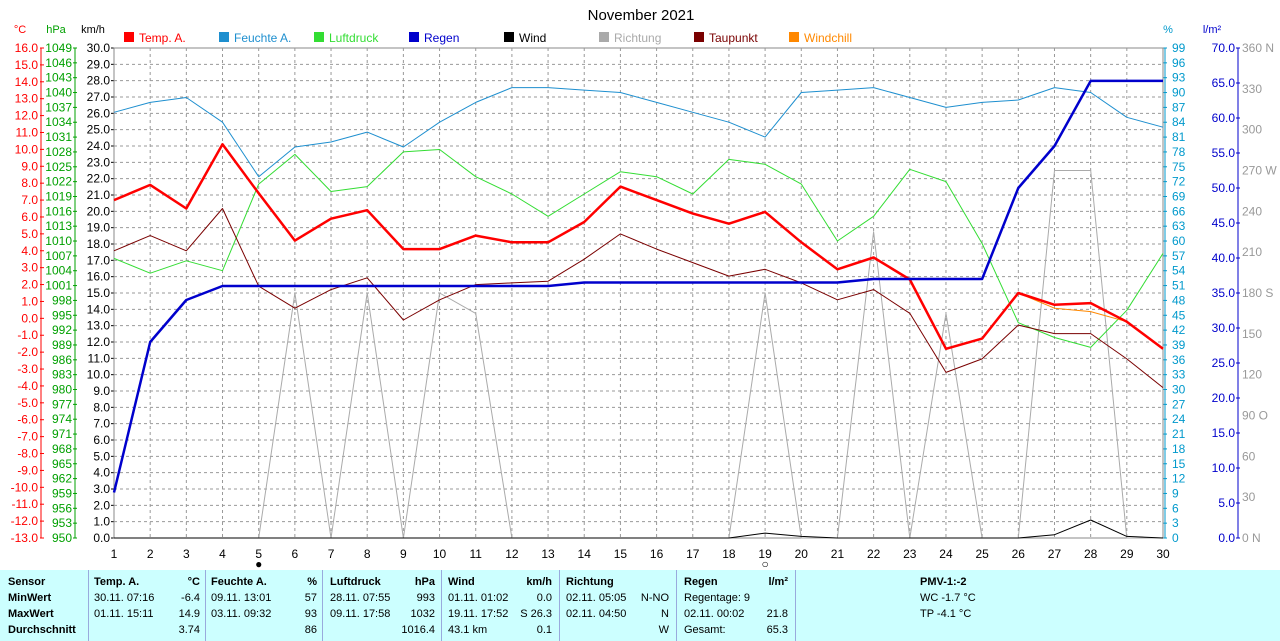 The width and height of the screenshot is (1280, 641). Describe the element at coordinates (1252, 375) in the screenshot. I see `y-tick-label-direction: 120` at that location.